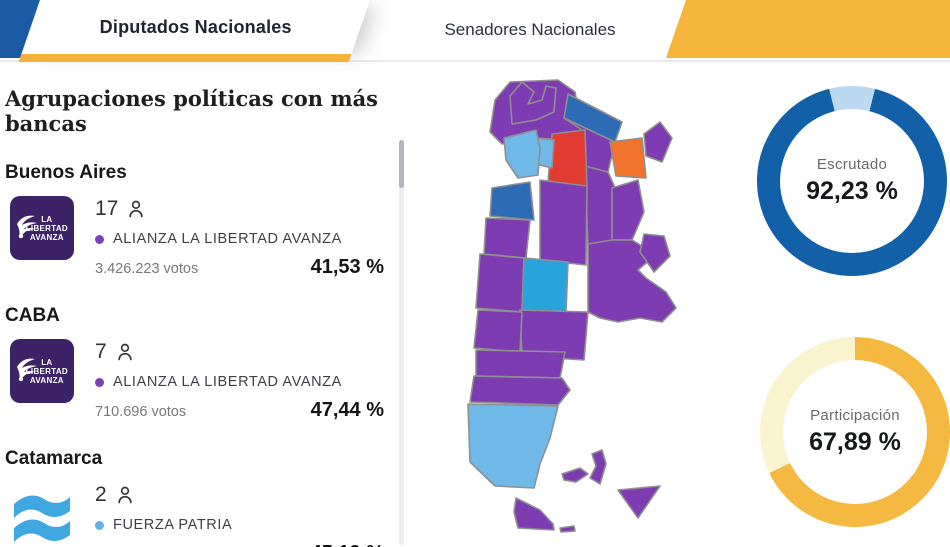 The image size is (950, 547). What do you see at coordinates (141, 412) in the screenshot?
I see `votes-count: 710.696 votos` at bounding box center [141, 412].